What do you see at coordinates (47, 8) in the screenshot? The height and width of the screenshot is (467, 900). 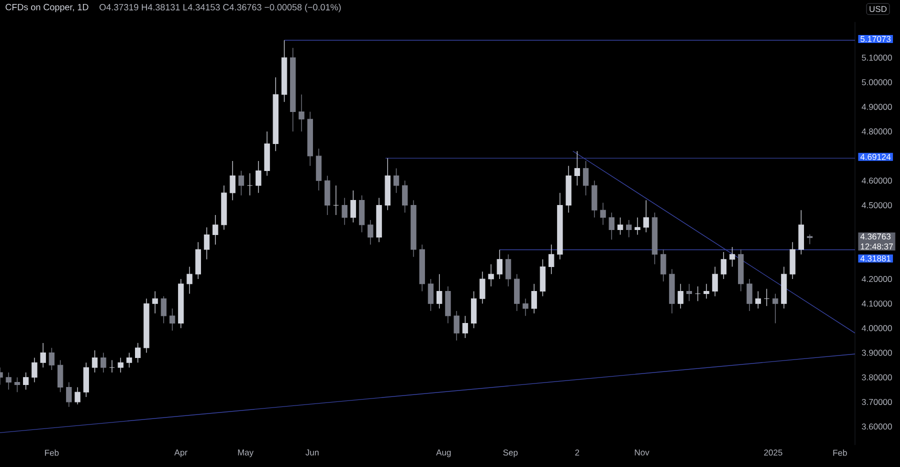 I see `chart-title: CFDs on Copper, 1D` at bounding box center [47, 8].